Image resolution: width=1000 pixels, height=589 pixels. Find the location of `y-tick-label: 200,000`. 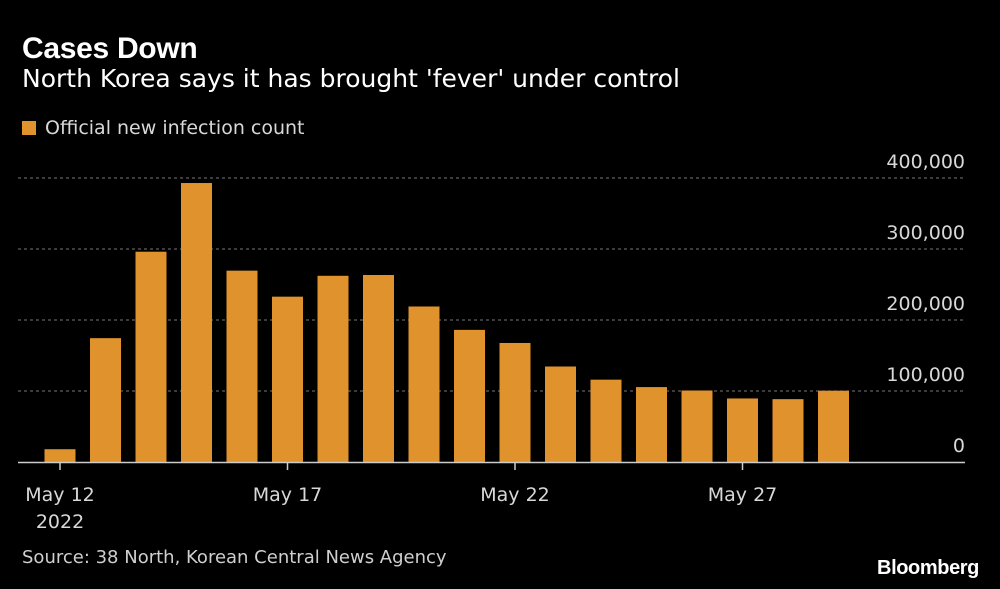

y-tick-label: 200,000 is located at coordinates (925, 304).